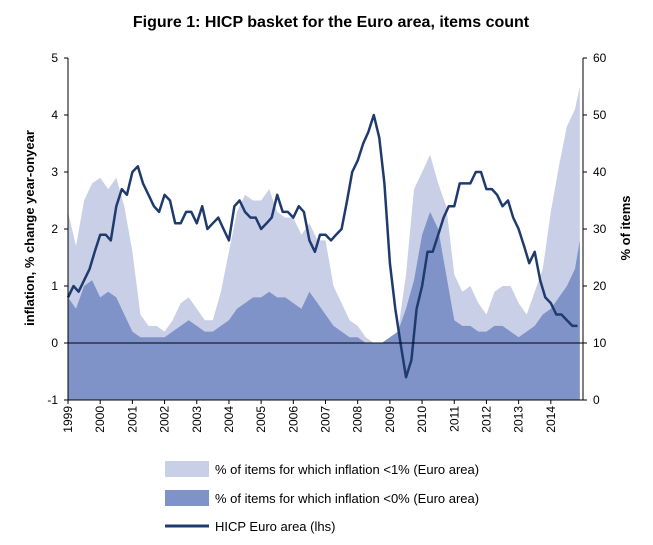 This screenshot has height=545, width=653. I want to click on left-tick-label: 0, so click(54, 343).